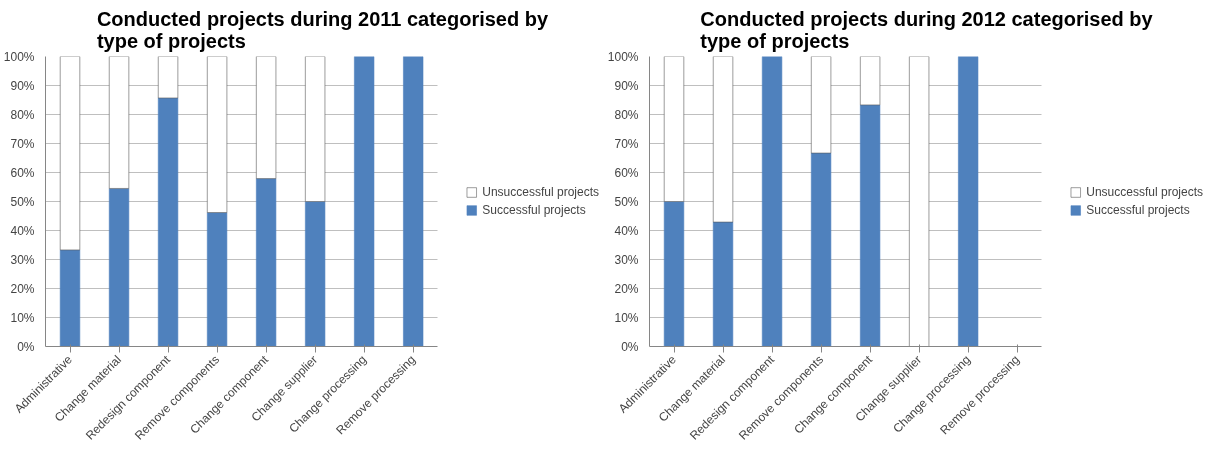 This screenshot has height=456, width=1213. I want to click on chart-title: Conducted projects during 2012 categorised by type of projects, so click(927, 29).